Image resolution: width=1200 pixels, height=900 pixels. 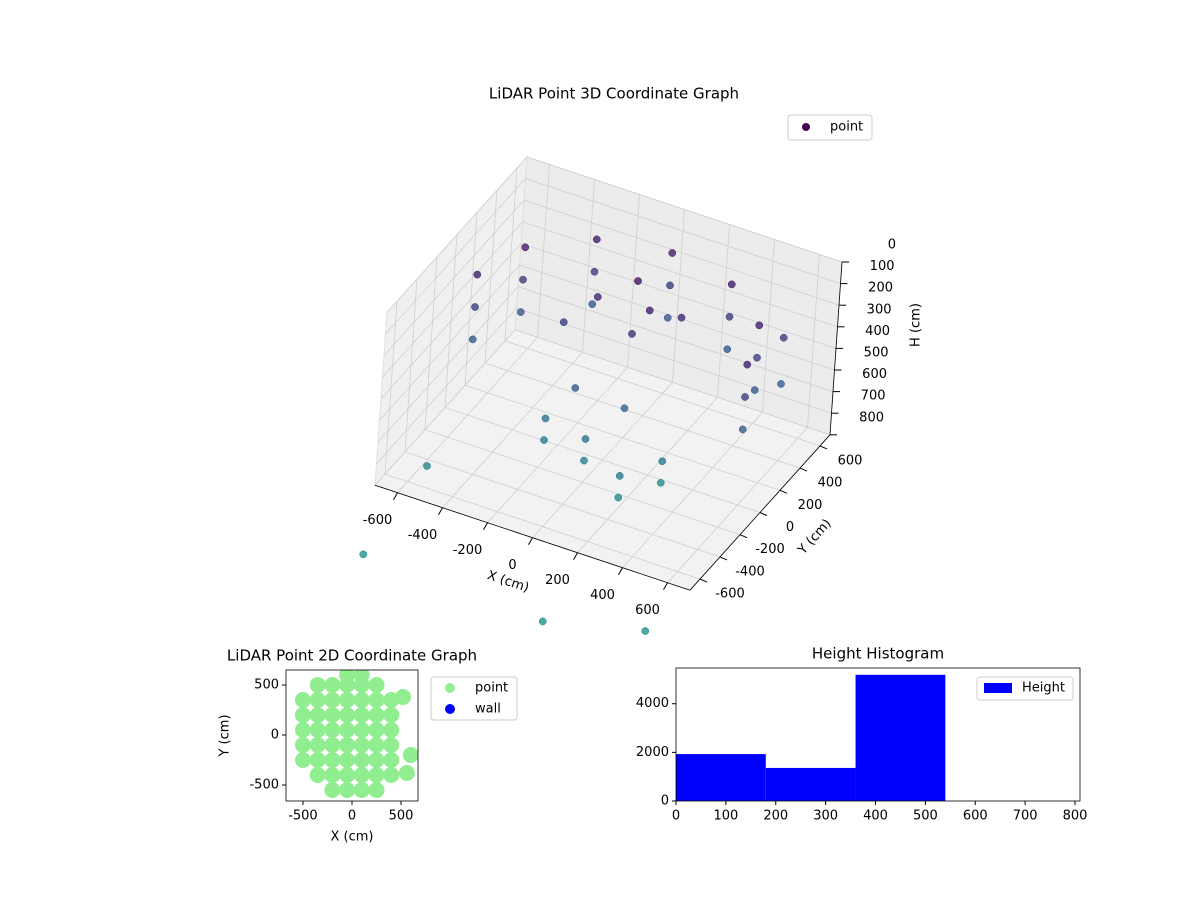 What do you see at coordinates (352, 656) in the screenshot?
I see `chart-title: LiDAR Point 2D Coordinate Graph` at bounding box center [352, 656].